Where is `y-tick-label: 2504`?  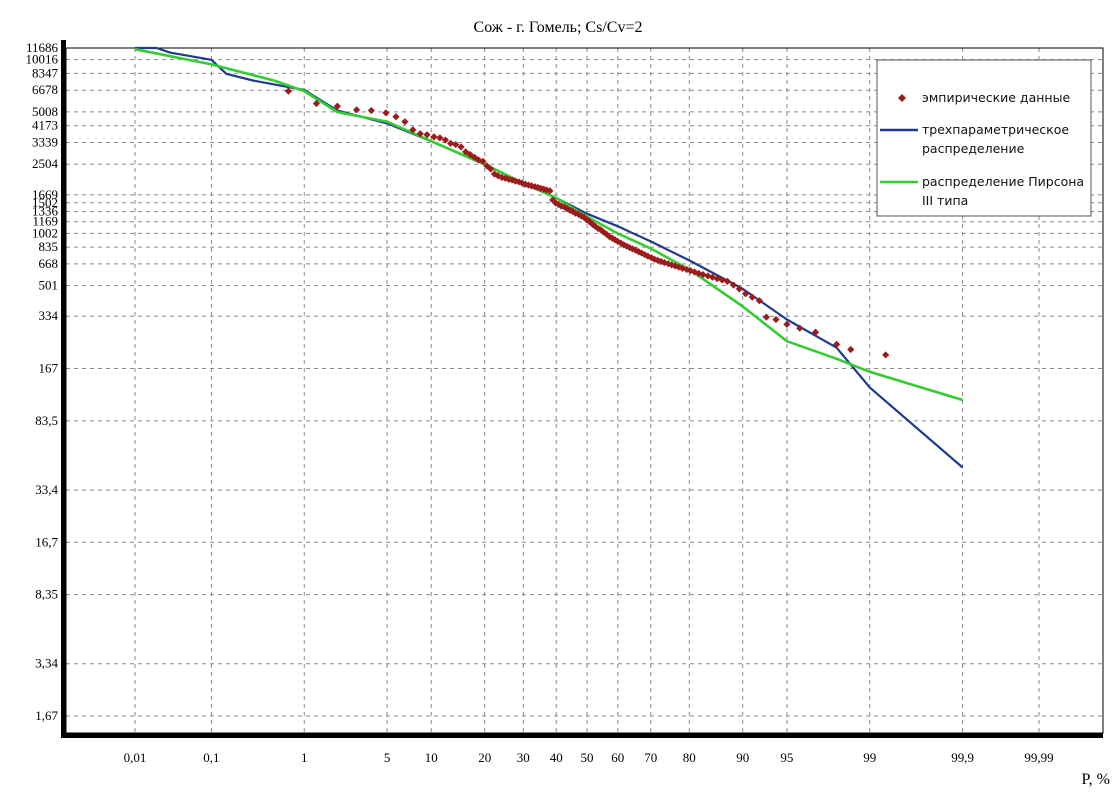 y-tick-label: 2504 is located at coordinates (45, 163).